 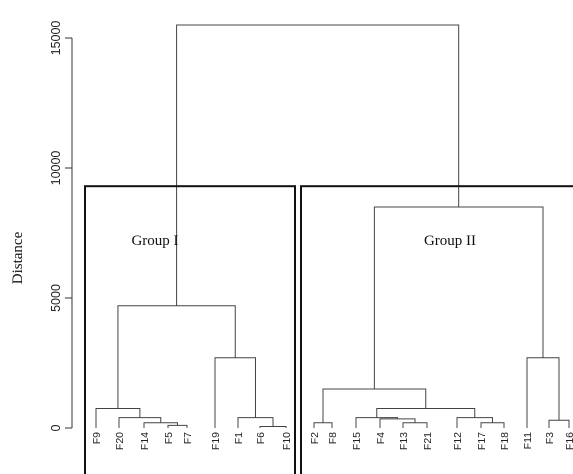 I want to click on leaf-label: F9, so click(x=97, y=438).